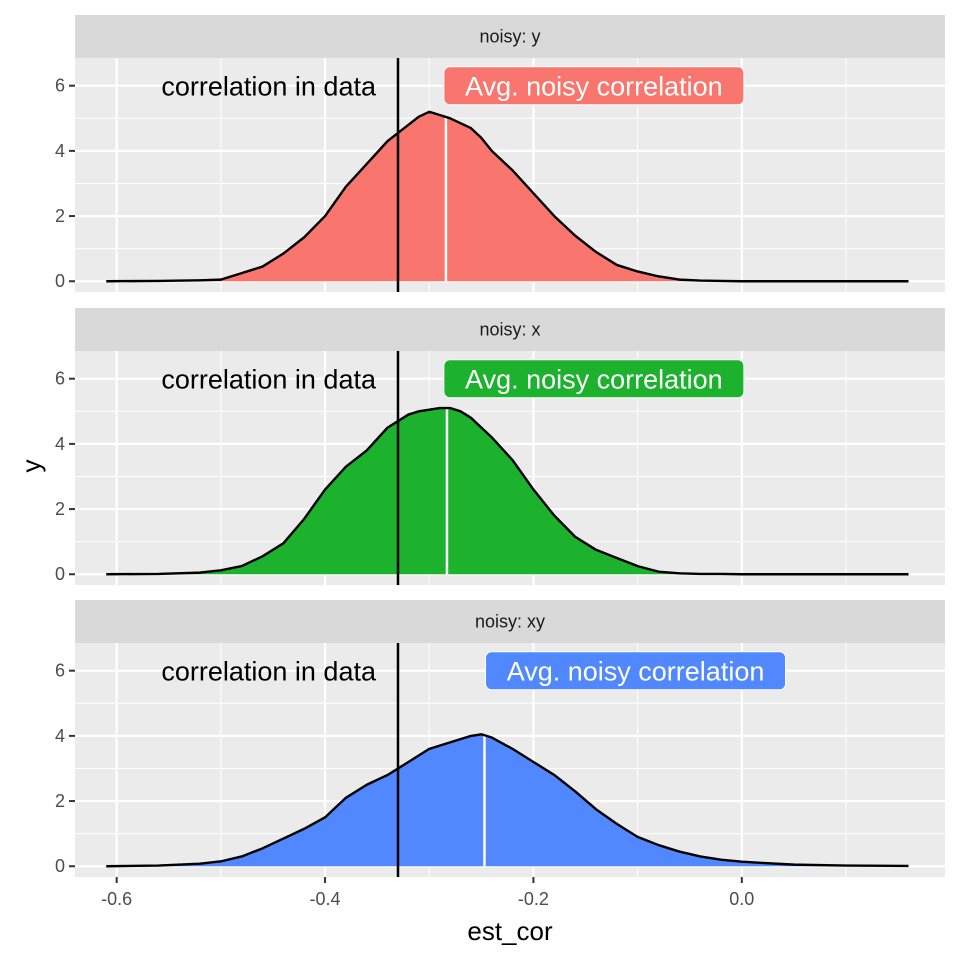  Describe the element at coordinates (533, 899) in the screenshot. I see `x-tick-label: -0.2` at that location.